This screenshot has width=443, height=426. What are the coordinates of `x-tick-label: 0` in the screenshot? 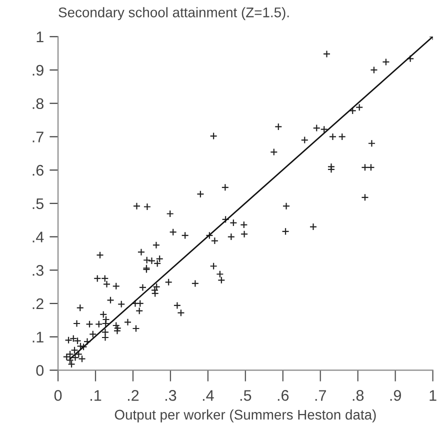 It's located at (58, 395).